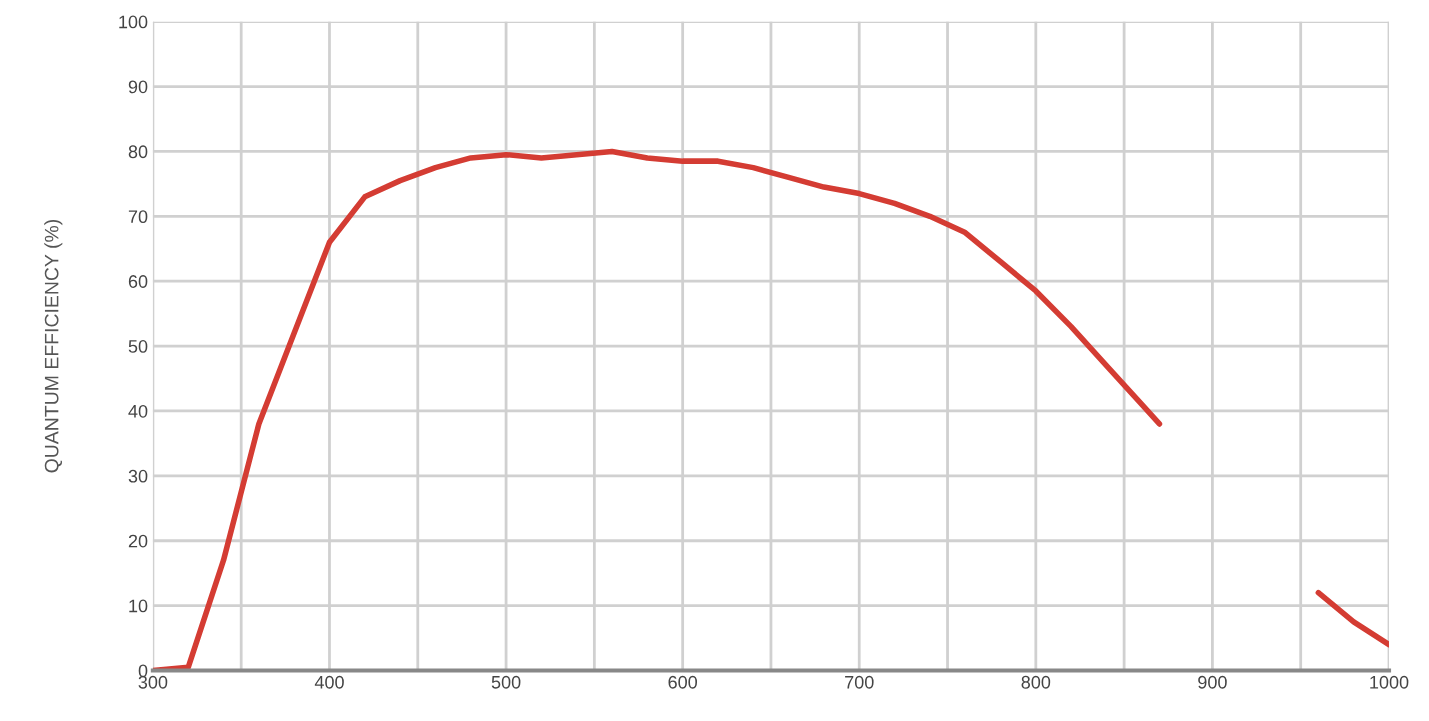  Describe the element at coordinates (1036, 682) in the screenshot. I see `x-tick-label: 800` at that location.